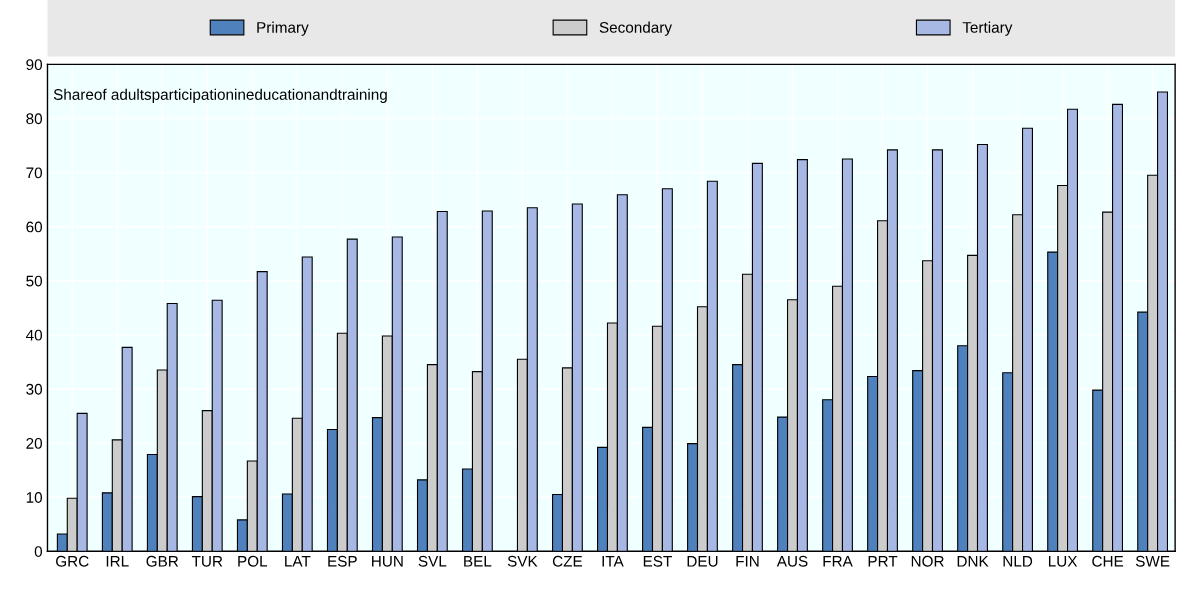 The image size is (1187, 596). What do you see at coordinates (1018, 561) in the screenshot?
I see `x-tick-label: NLD` at bounding box center [1018, 561].